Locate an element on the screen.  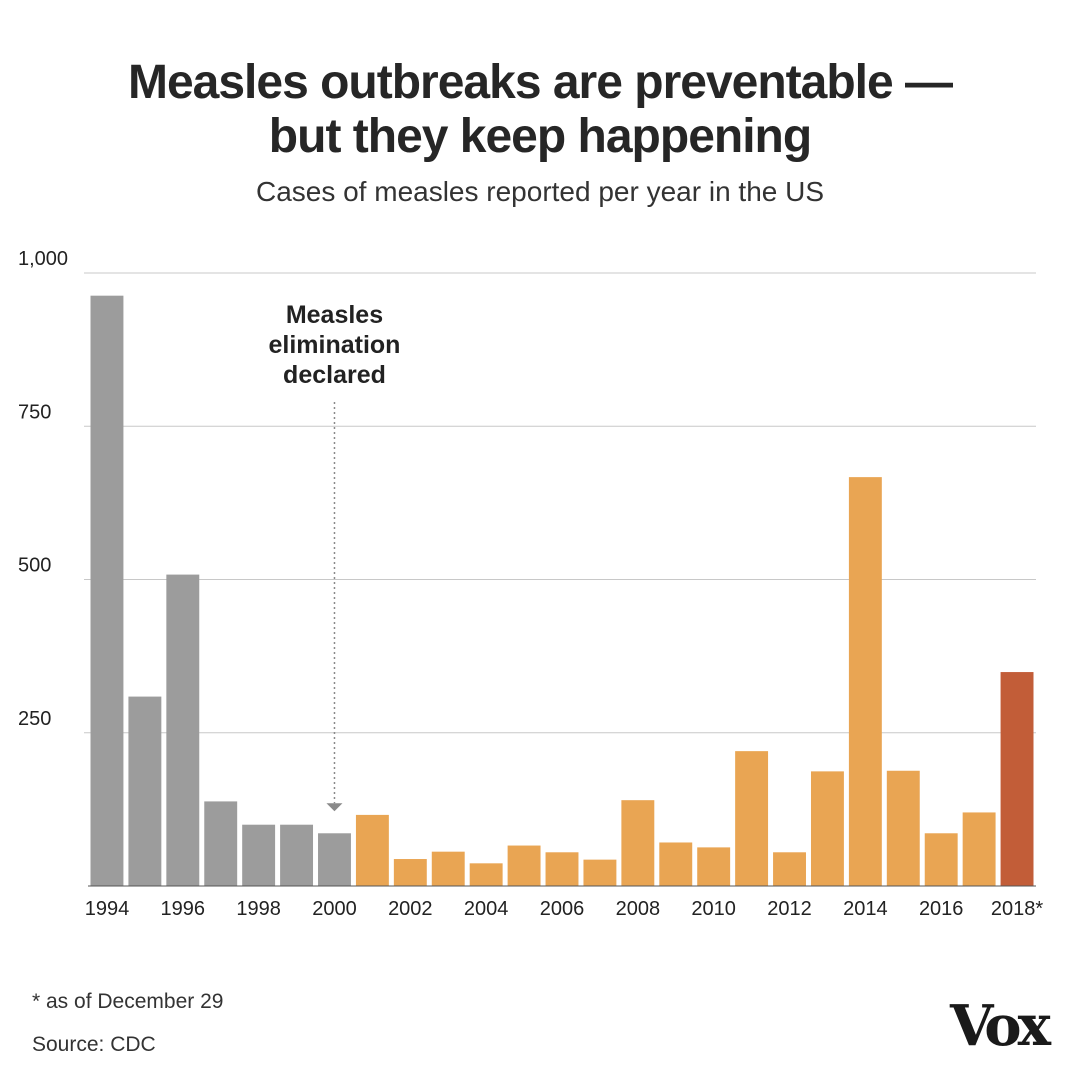
chart-title-line-1: Measles outbreaks are preventable — is located at coordinates (540, 82).